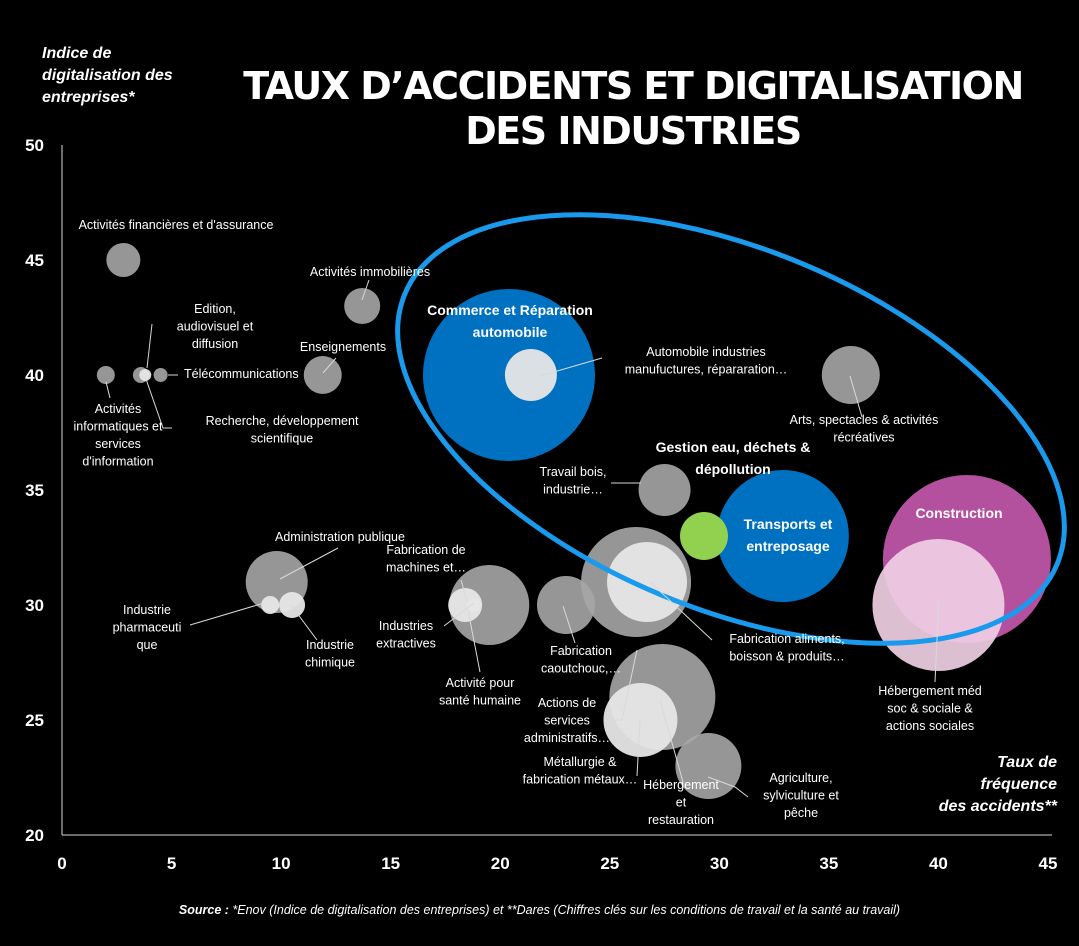 This screenshot has width=1079, height=946. What do you see at coordinates (61, 863) in the screenshot?
I see `x-tick-label: 0` at bounding box center [61, 863].